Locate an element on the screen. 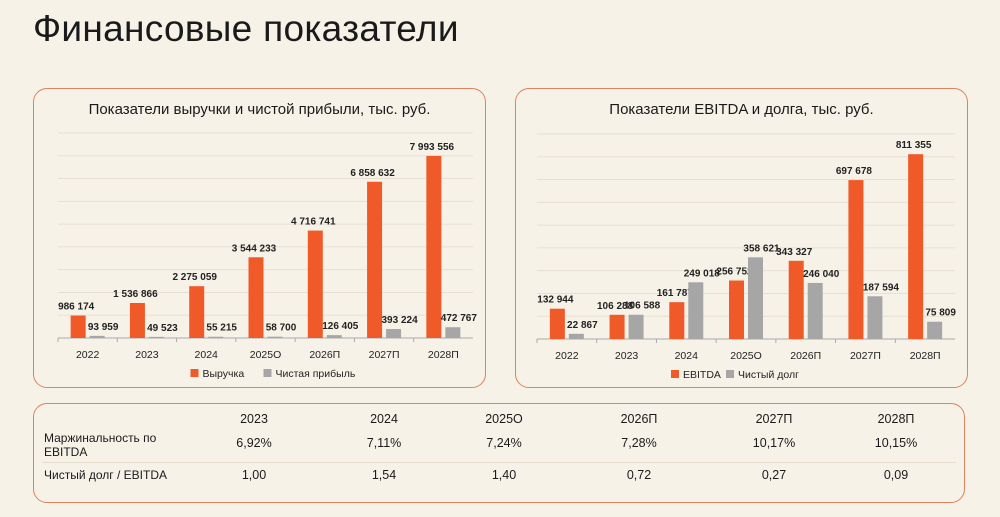 Image resolution: width=1000 pixels, height=517 pixels. data-label: 75 809 is located at coordinates (940, 313).